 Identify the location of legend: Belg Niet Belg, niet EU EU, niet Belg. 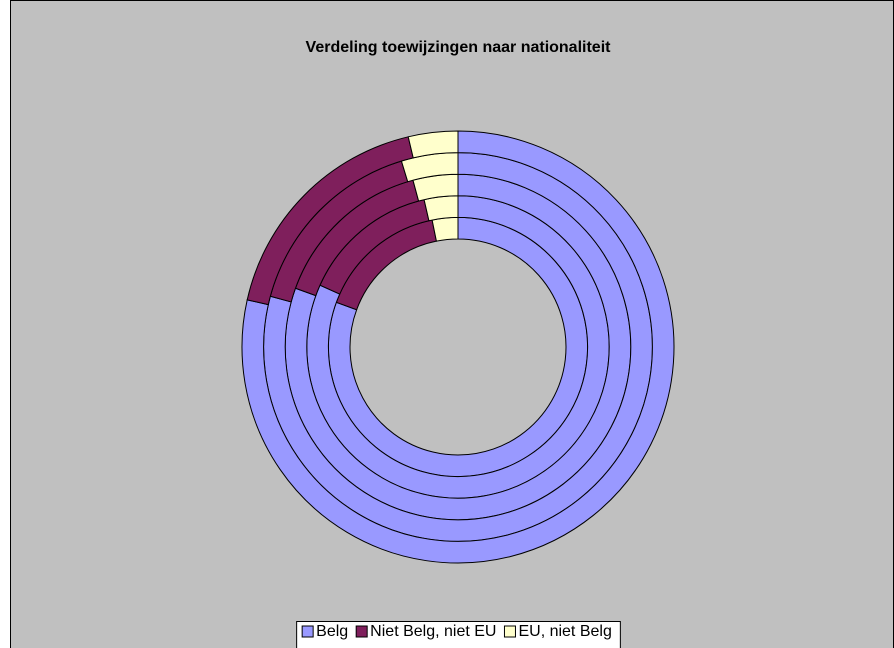
(458, 634).